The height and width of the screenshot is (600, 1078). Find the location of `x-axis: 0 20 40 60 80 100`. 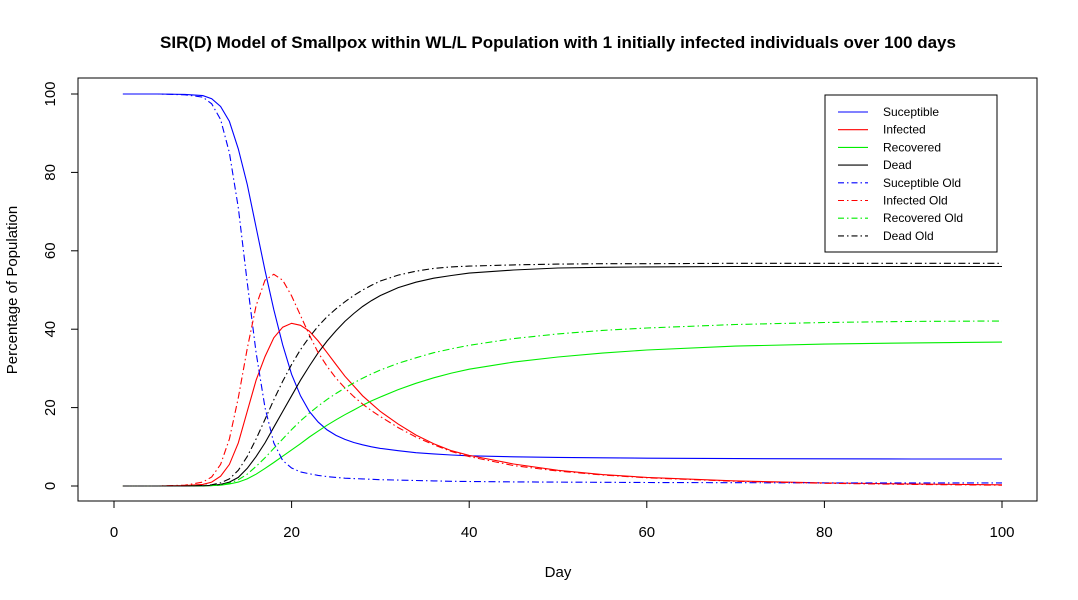

x-axis: 0 20 40 60 80 100 is located at coordinates (562, 520).